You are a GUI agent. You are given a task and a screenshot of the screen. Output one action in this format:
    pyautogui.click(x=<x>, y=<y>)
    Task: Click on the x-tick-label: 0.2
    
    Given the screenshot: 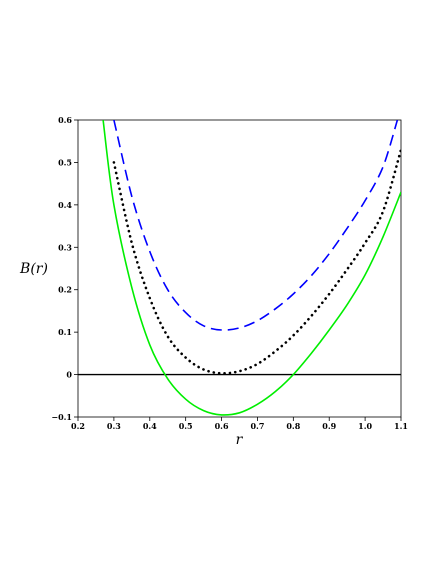 What is the action you would take?
    pyautogui.click(x=78, y=426)
    